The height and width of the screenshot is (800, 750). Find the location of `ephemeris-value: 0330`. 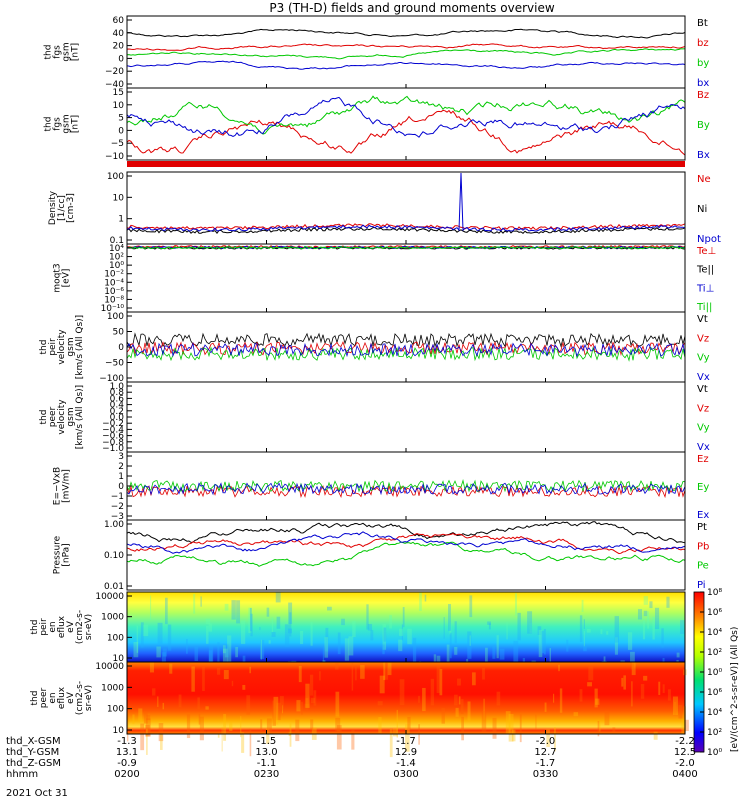

ephemeris-value: 0330 is located at coordinates (545, 774).